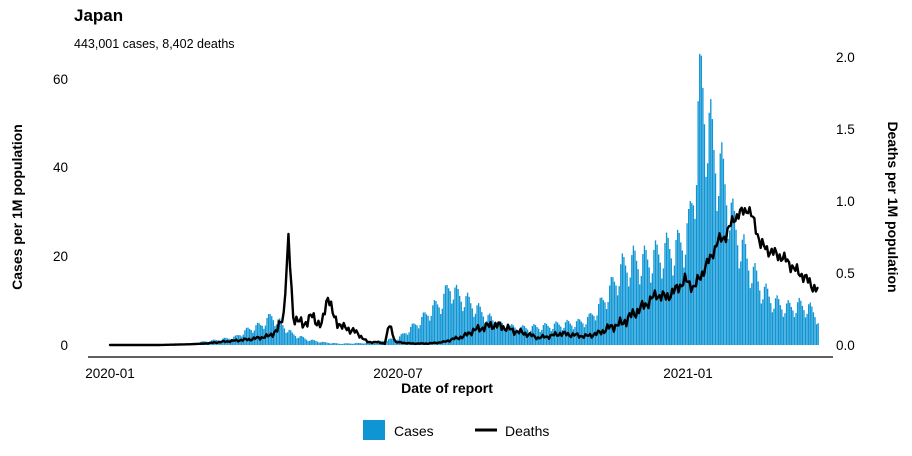 This screenshot has width=912, height=456. What do you see at coordinates (64, 345) in the screenshot?
I see `y-left-tick-label: 0` at bounding box center [64, 345].